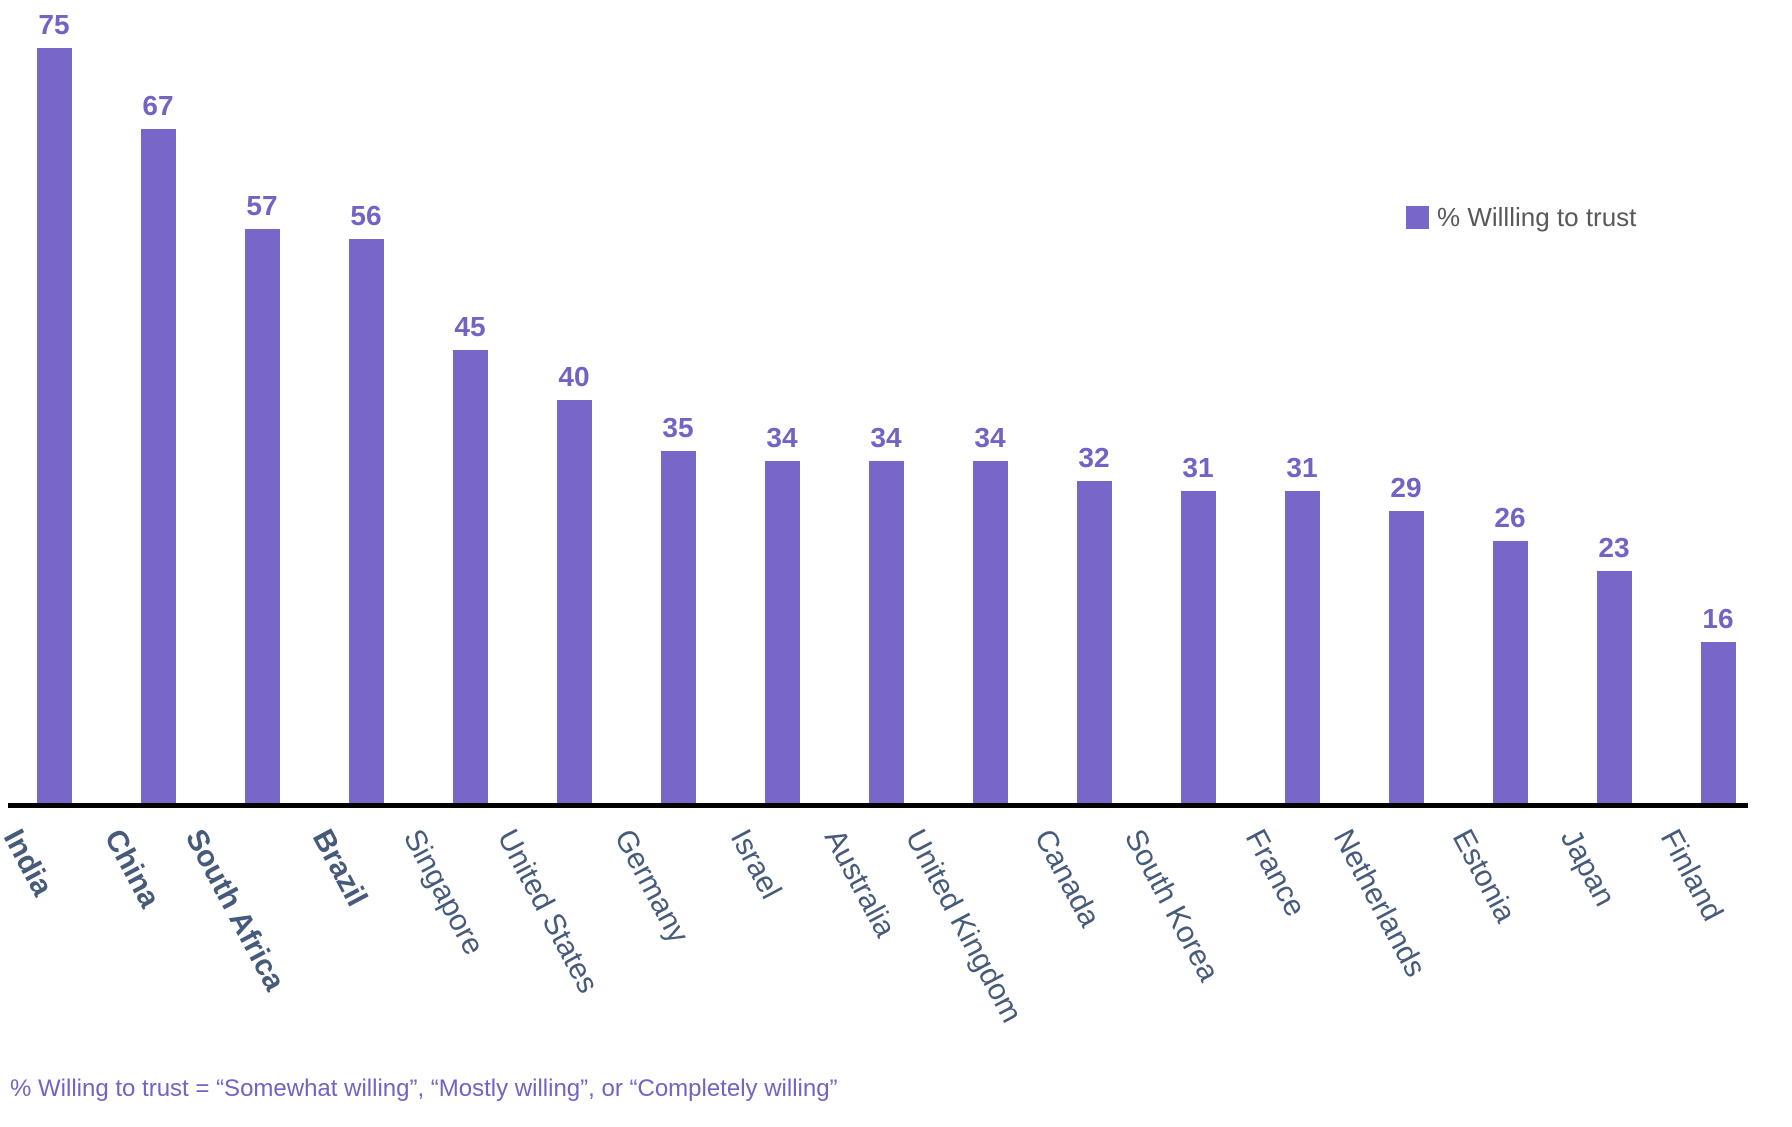 This screenshot has width=1792, height=1127. I want to click on bar-value-label: 75, so click(54, 24).